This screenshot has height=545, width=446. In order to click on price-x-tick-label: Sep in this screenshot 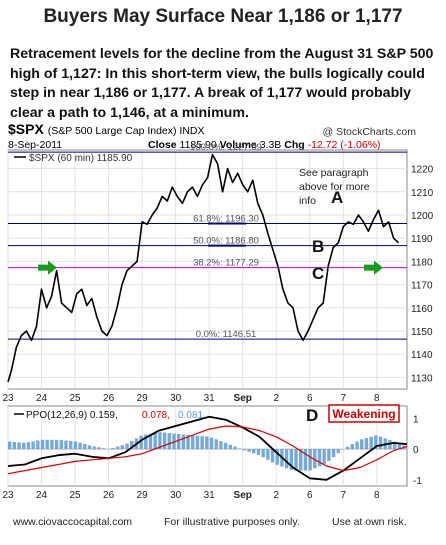, I will do `click(243, 398)`.